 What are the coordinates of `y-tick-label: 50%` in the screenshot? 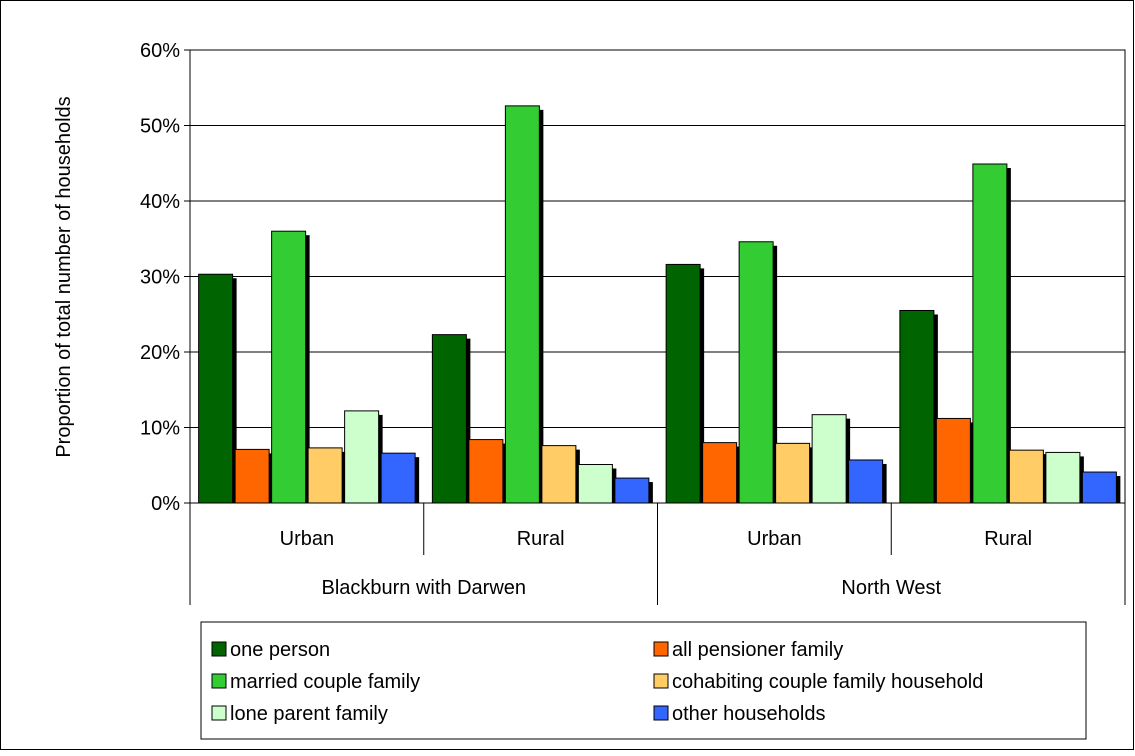 It's located at (160, 127).